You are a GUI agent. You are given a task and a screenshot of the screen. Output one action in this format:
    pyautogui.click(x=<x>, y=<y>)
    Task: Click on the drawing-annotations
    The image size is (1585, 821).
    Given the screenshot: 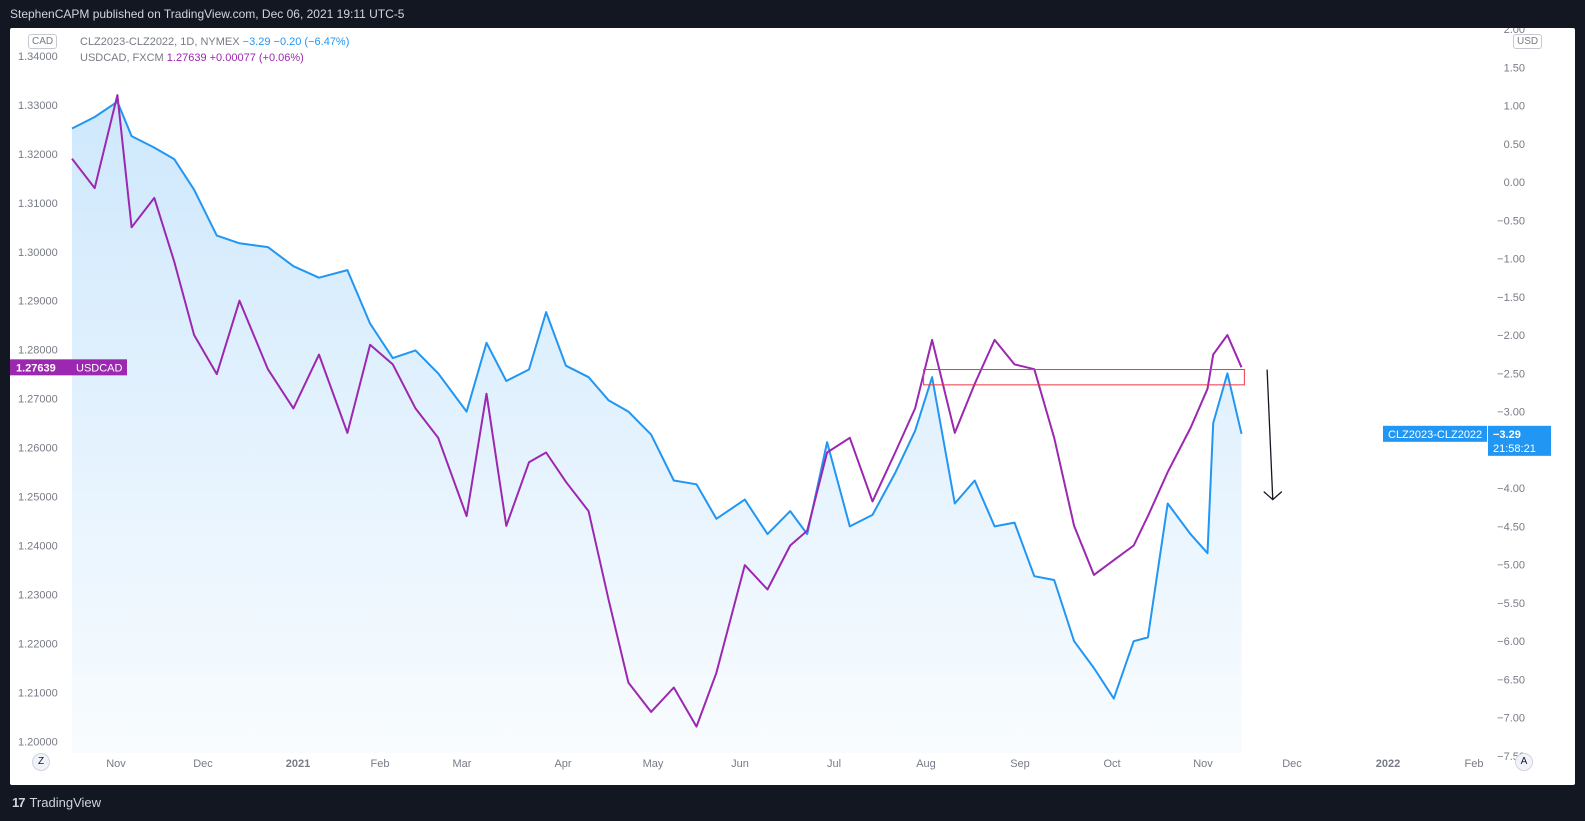 What is the action you would take?
    pyautogui.click(x=1103, y=435)
    